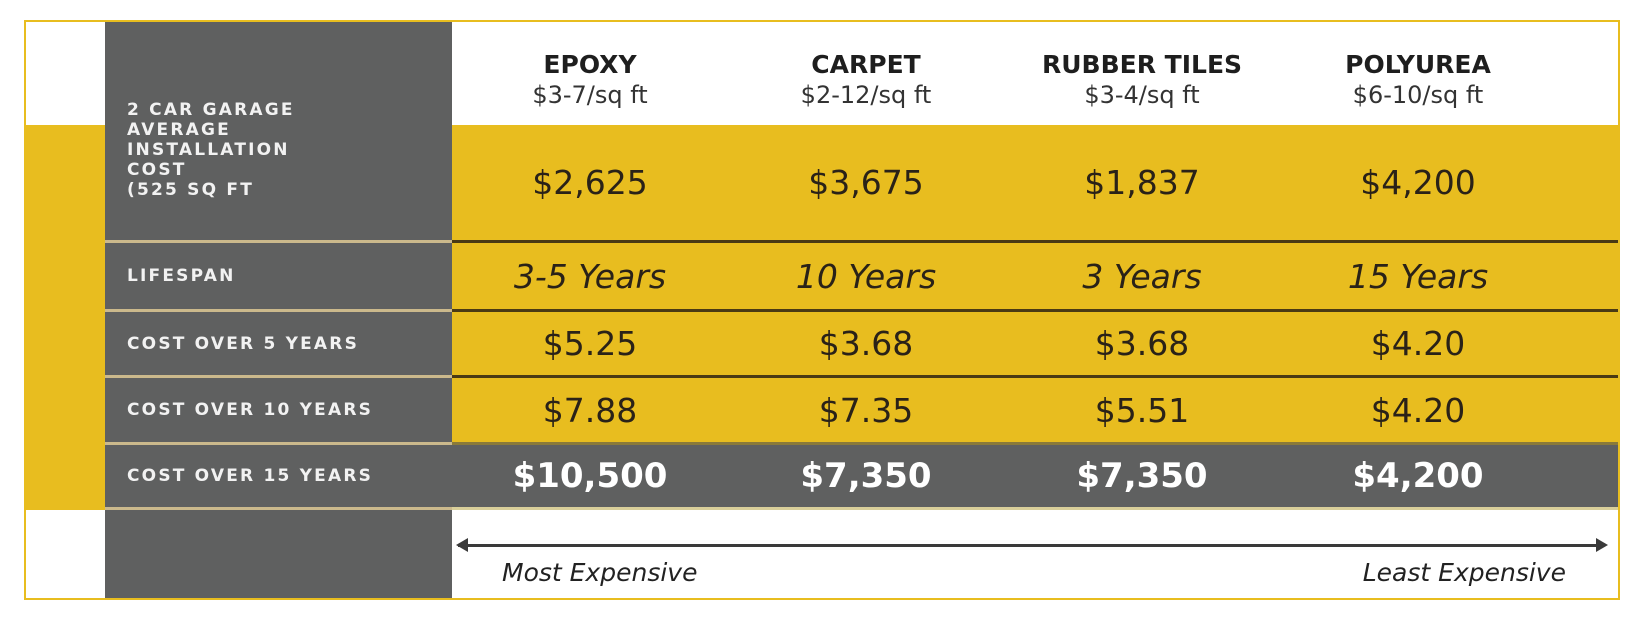  What do you see at coordinates (1602, 545) in the screenshot?
I see `arrow-right-icon` at bounding box center [1602, 545].